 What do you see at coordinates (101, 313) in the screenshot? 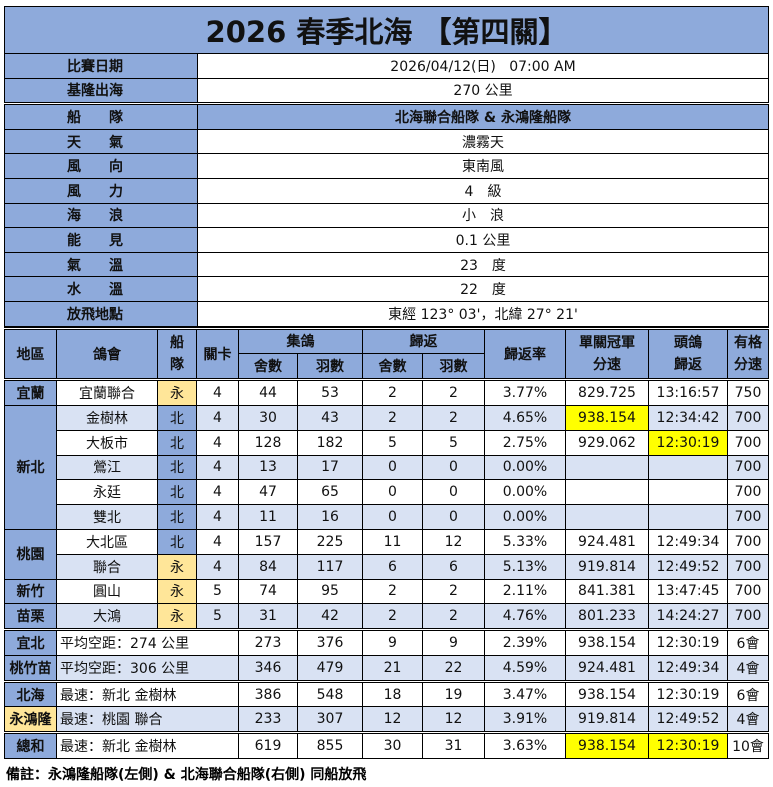
I see `info-label: 放飛地點` at bounding box center [101, 313].